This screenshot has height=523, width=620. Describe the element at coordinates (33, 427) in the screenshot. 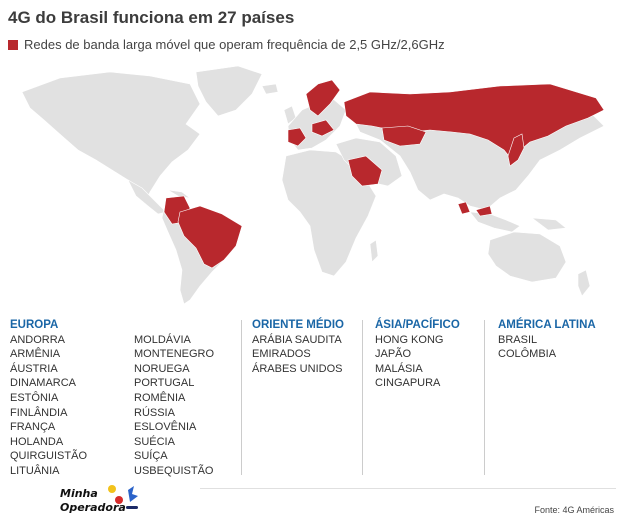

I see `europa-country: FRANÇA` at that location.